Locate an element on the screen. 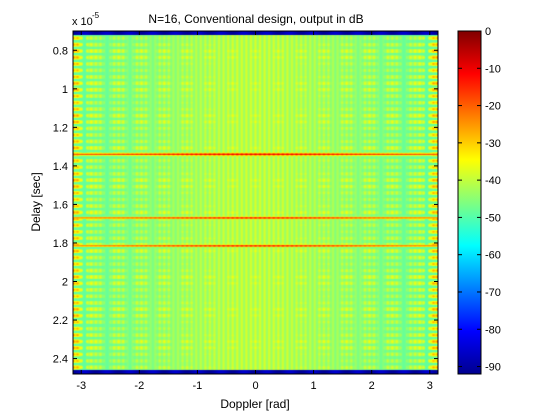 The height and width of the screenshot is (420, 560). x-tick-label: 2 is located at coordinates (372, 386).